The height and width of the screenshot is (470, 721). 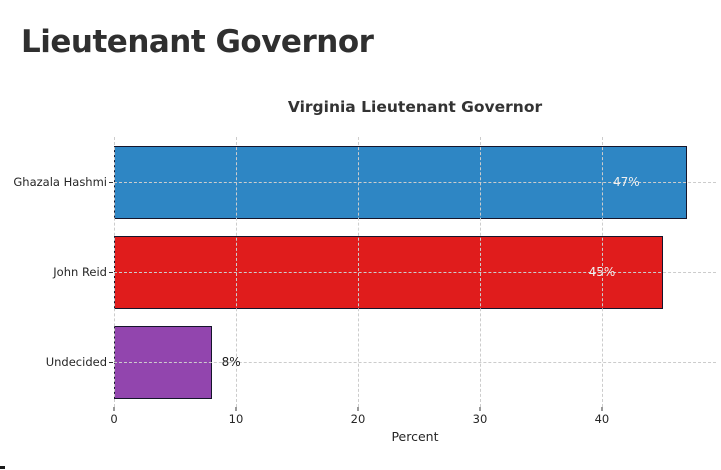 I want to click on x-axis-label: Percent, so click(x=415, y=436).